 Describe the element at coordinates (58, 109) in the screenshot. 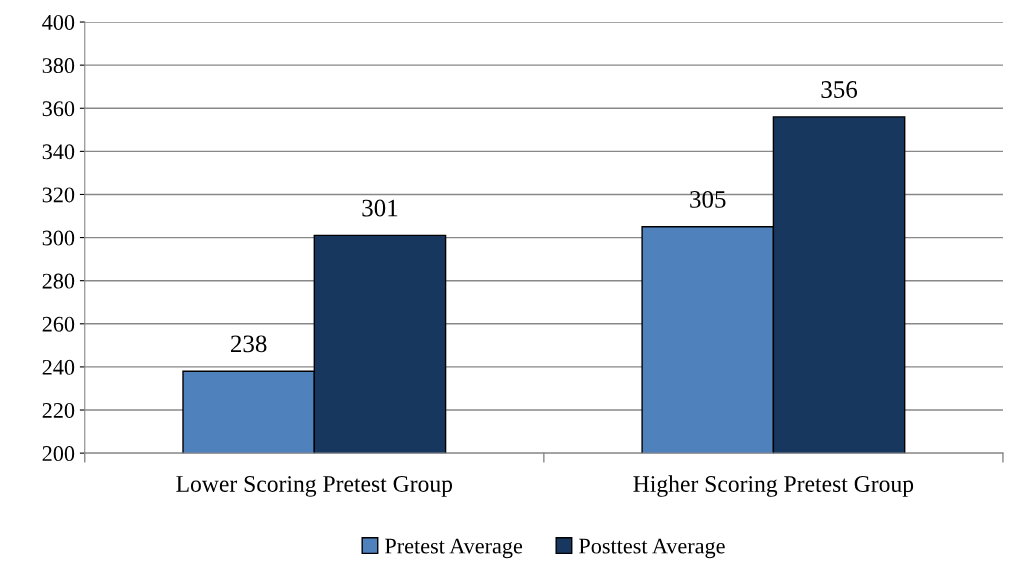

I see `y-tick-label: 360` at that location.